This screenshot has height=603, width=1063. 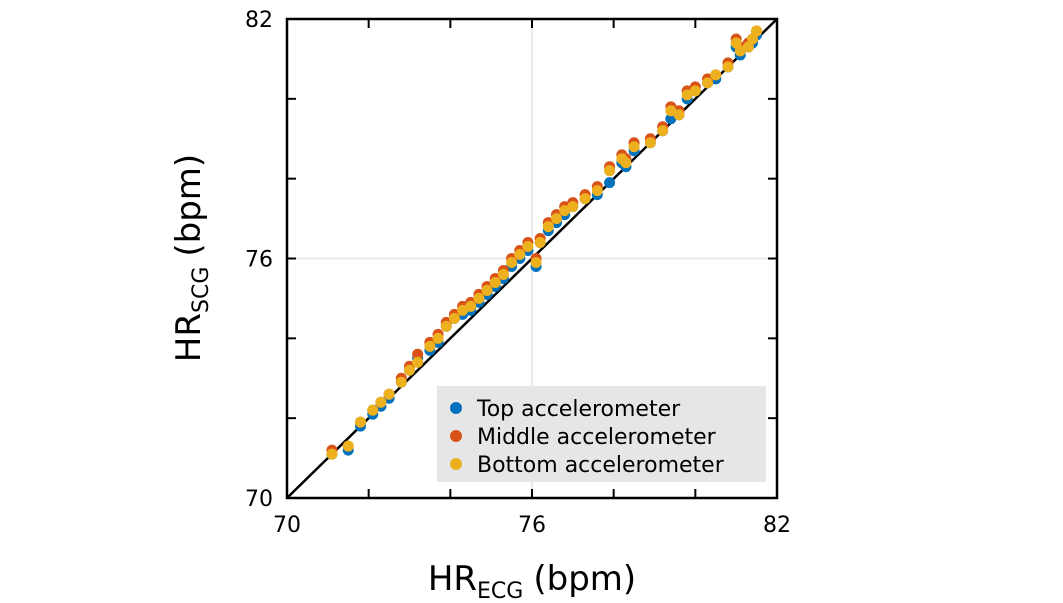 I want to click on y-tick-label: 70, so click(x=259, y=499).